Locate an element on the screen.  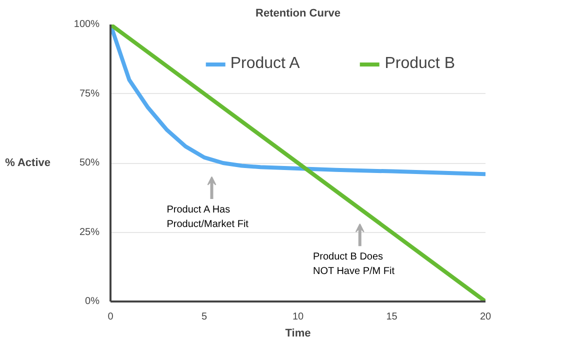
y-axis-title: % Active is located at coordinates (28, 163).